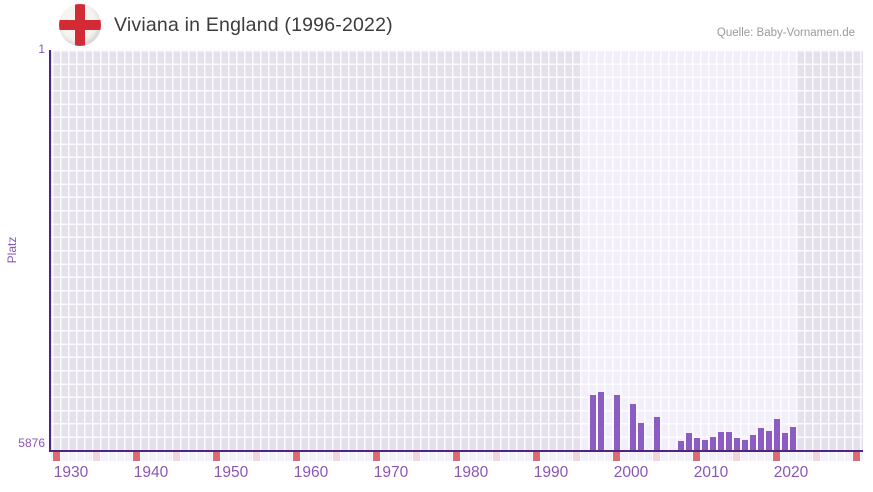 The image size is (873, 492). What do you see at coordinates (632, 456) in the screenshot?
I see `year-tick-2002` at bounding box center [632, 456].